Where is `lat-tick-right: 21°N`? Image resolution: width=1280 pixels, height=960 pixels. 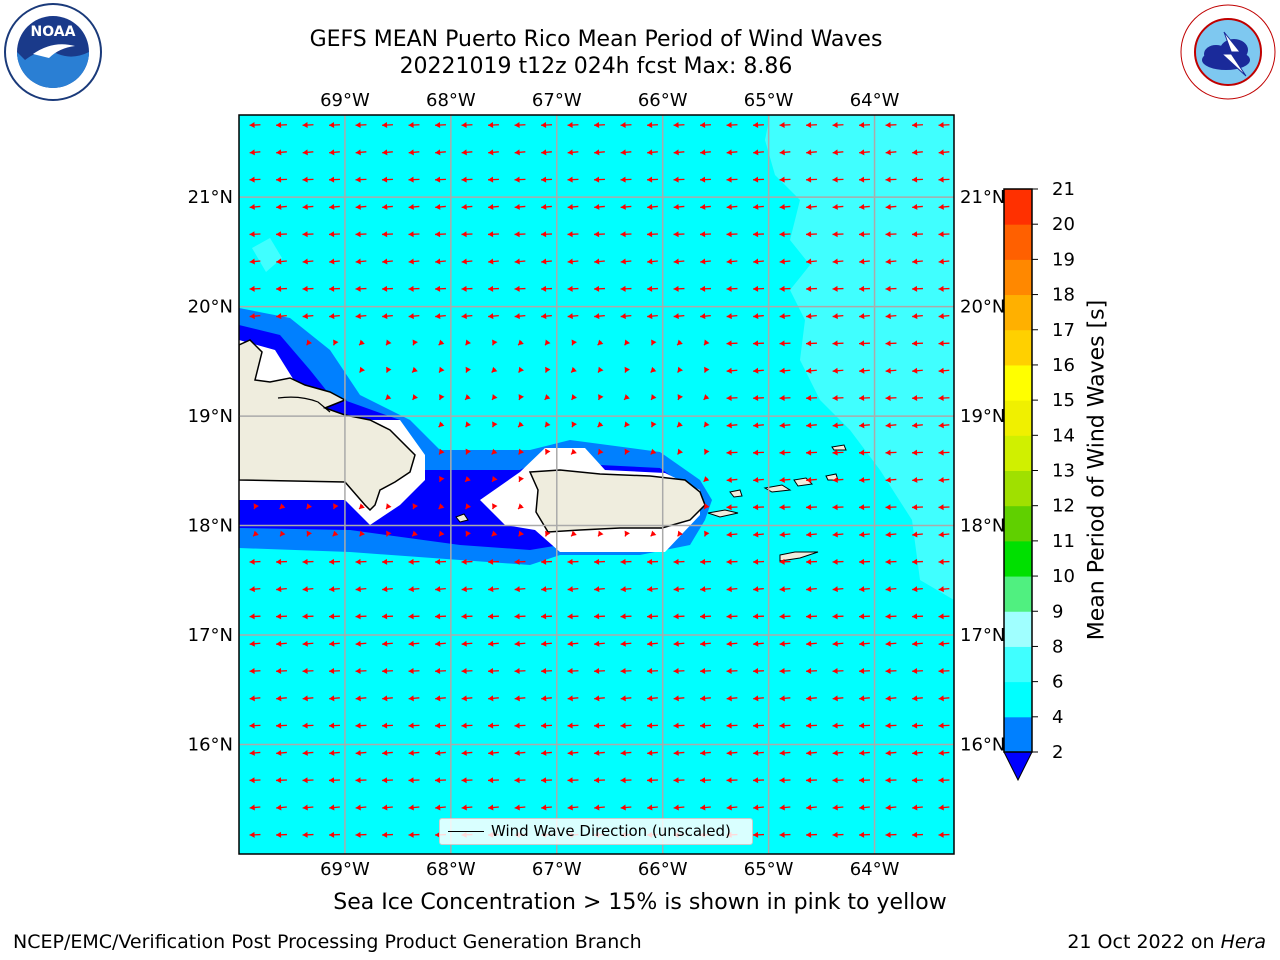
lat-tick-right: 21°N is located at coordinates (982, 197).